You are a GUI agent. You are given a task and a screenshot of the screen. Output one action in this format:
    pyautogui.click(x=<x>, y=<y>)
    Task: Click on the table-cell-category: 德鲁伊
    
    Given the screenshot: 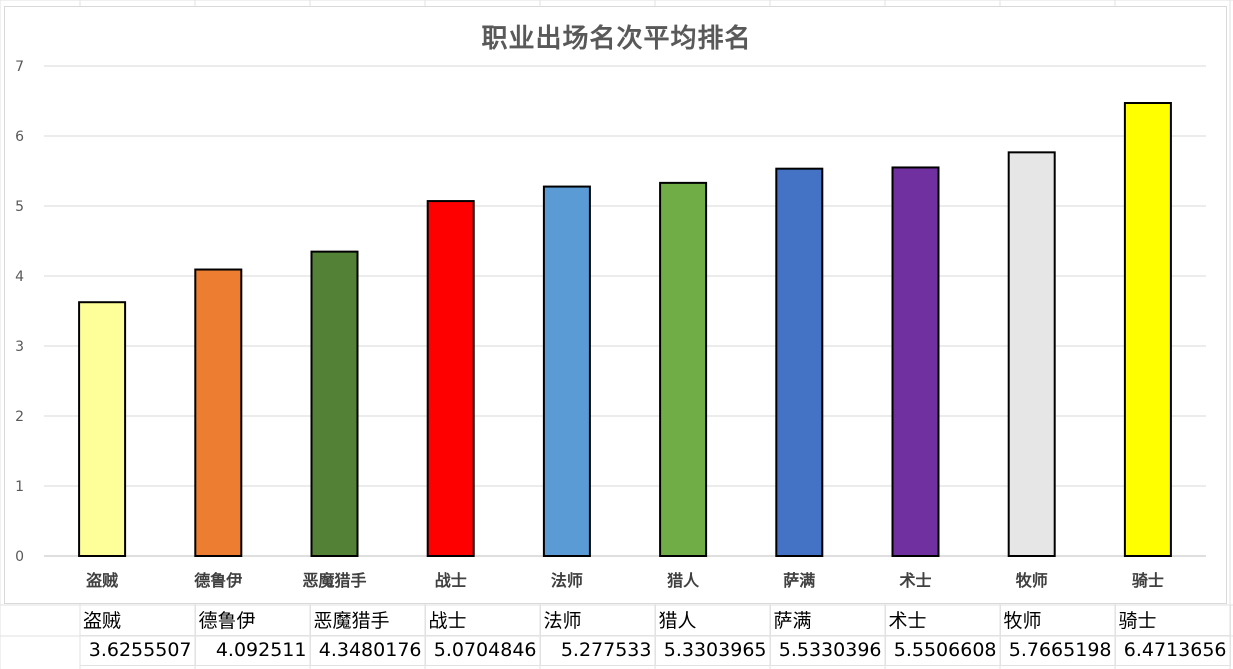 What is the action you would take?
    pyautogui.click(x=253, y=620)
    